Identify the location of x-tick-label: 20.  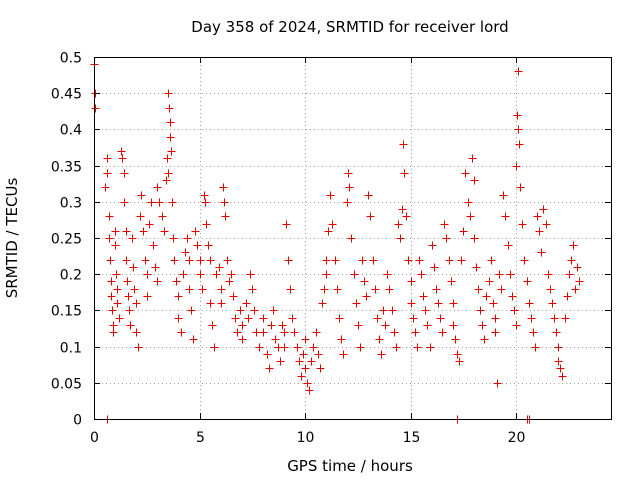
(517, 438).